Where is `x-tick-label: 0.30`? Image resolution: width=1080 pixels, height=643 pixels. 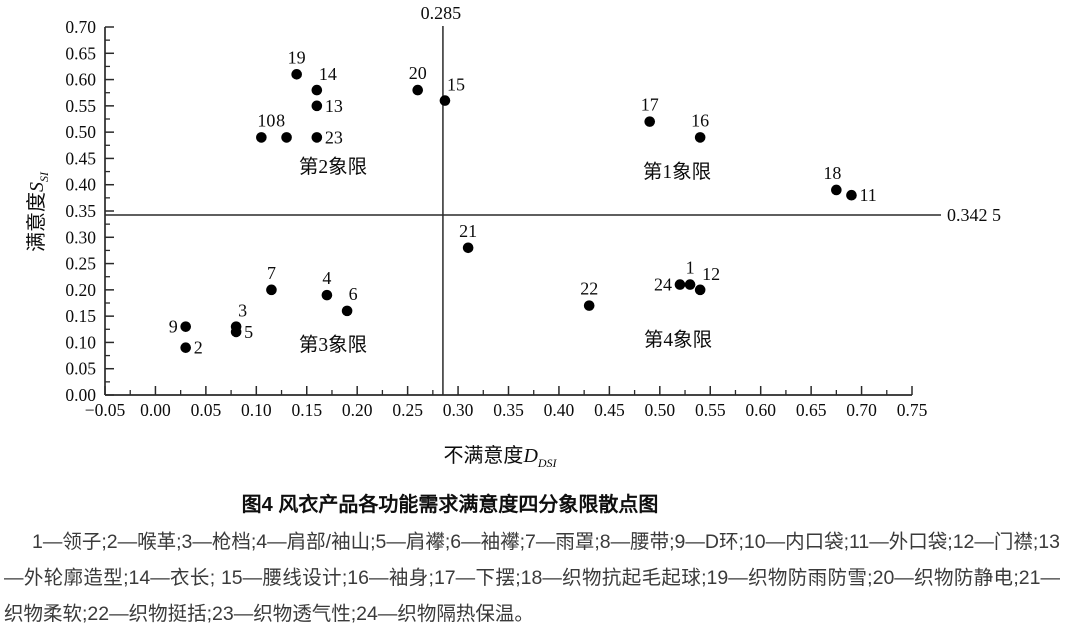 x-tick-label: 0.30 is located at coordinates (458, 410).